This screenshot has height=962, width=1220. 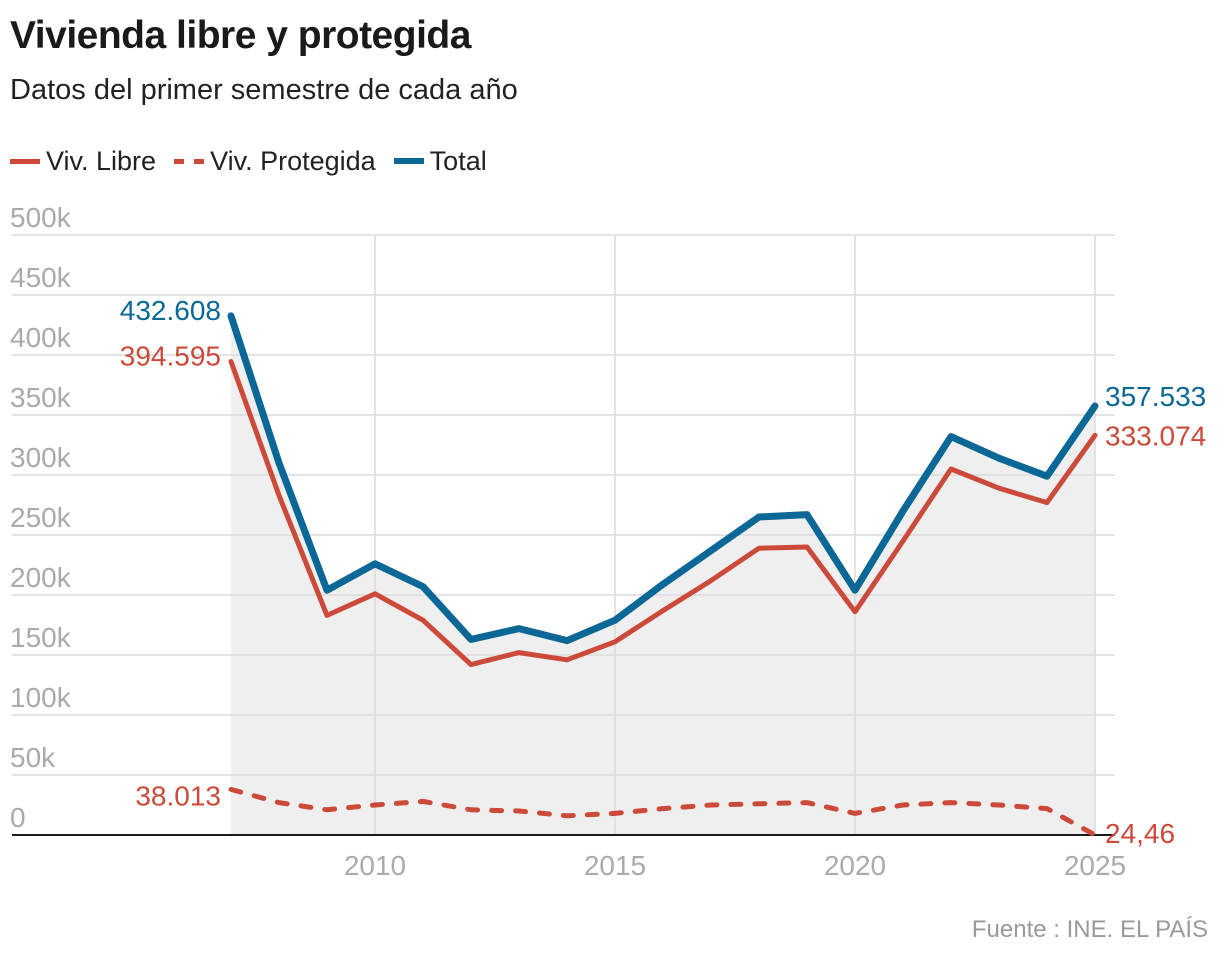 What do you see at coordinates (41, 517) in the screenshot?
I see `y-tick-label-250k: 250k` at bounding box center [41, 517].